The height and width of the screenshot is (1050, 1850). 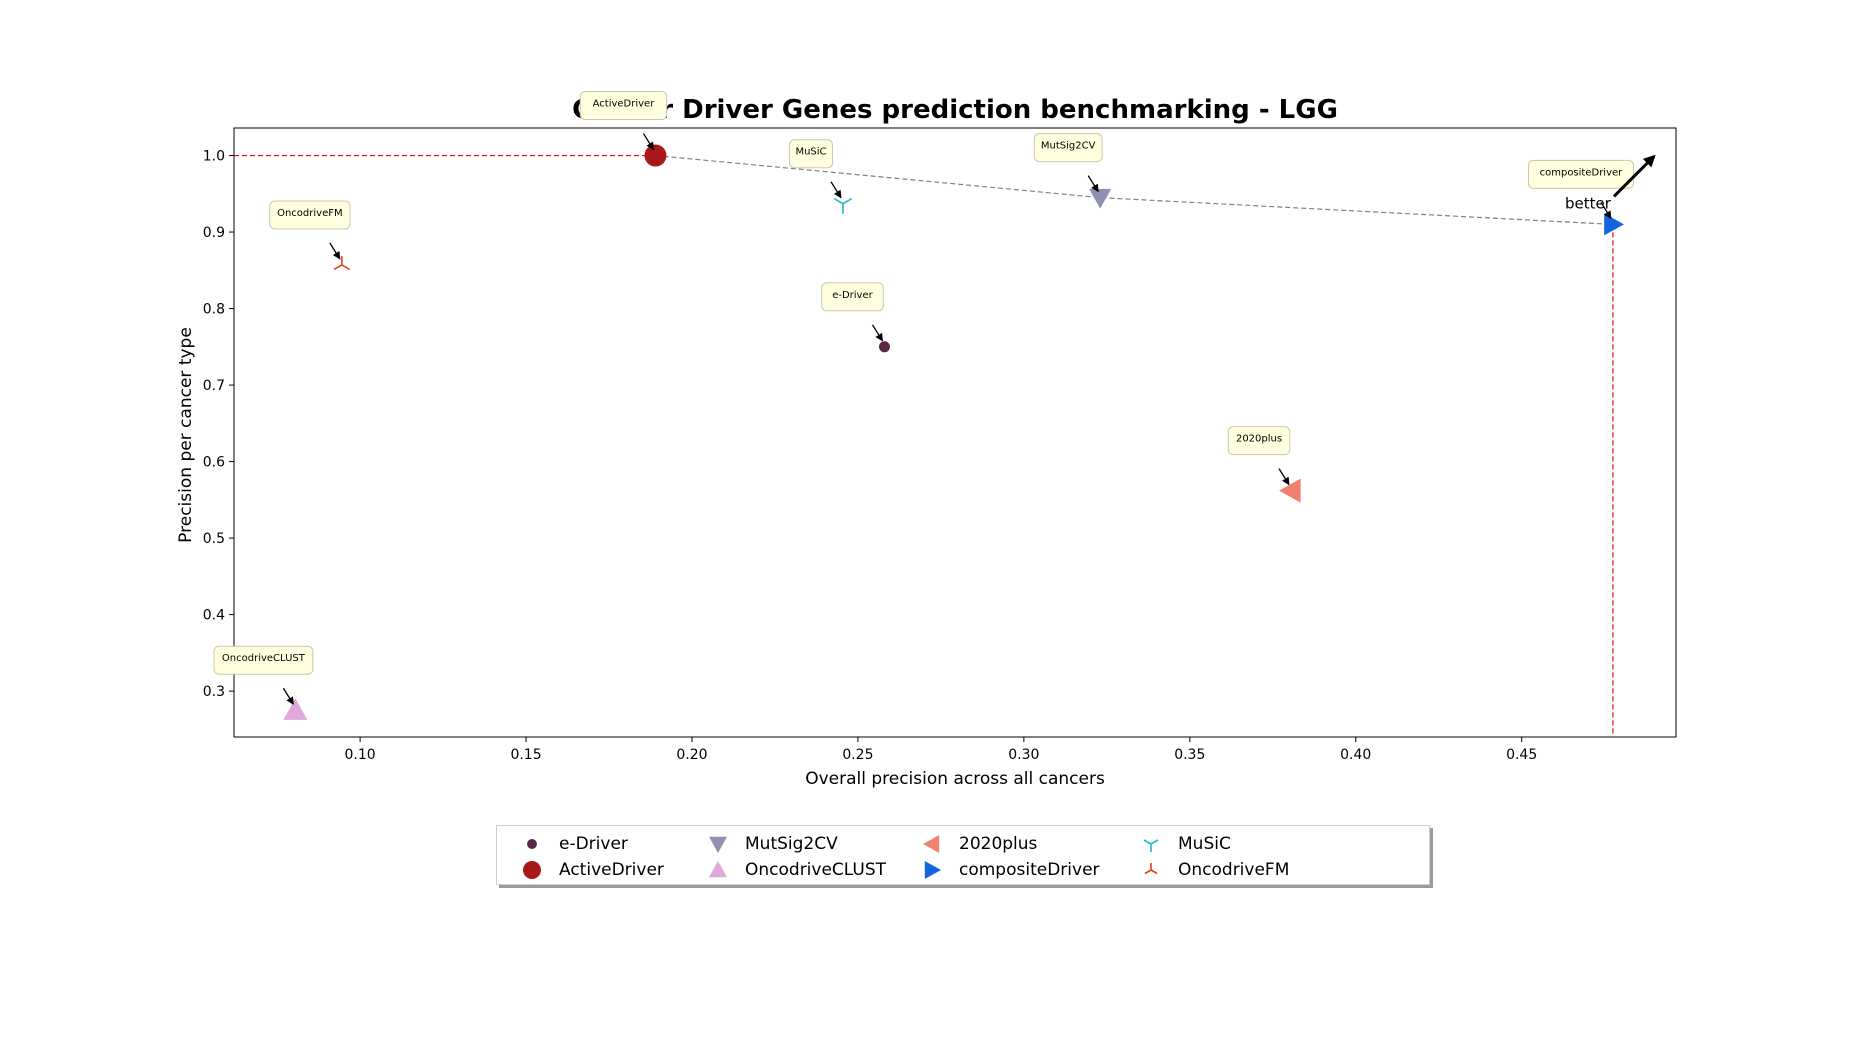 What do you see at coordinates (1189, 755) in the screenshot?
I see `x-tick-label: 0.35` at bounding box center [1189, 755].